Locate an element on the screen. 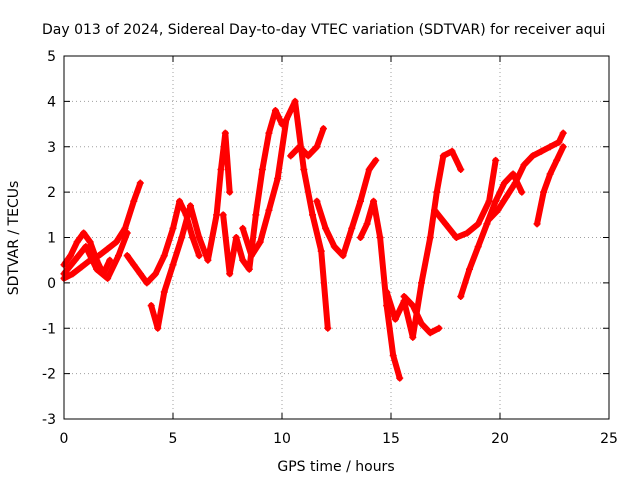  y-tick-label: 2 is located at coordinates (51, 193).